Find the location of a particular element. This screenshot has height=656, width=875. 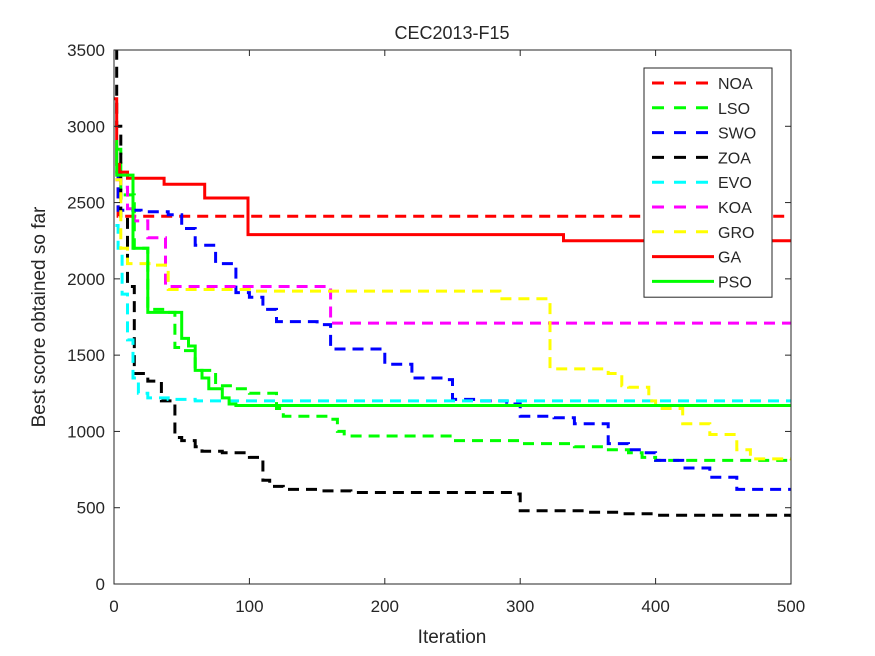

y-tick-label: 0 is located at coordinates (100, 584).